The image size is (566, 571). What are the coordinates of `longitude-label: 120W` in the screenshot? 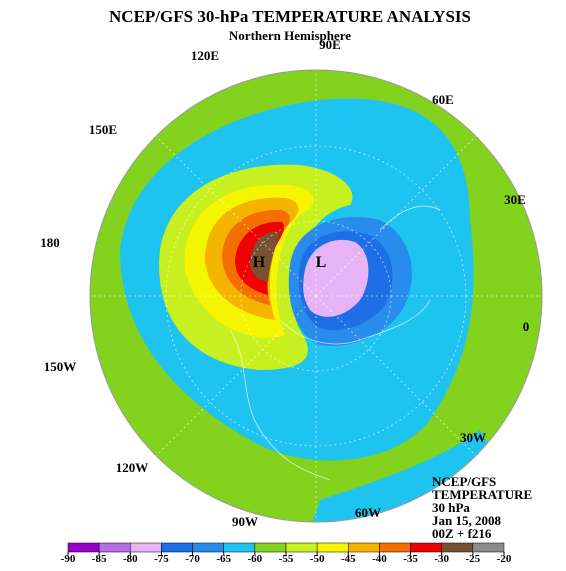 It's located at (132, 467).